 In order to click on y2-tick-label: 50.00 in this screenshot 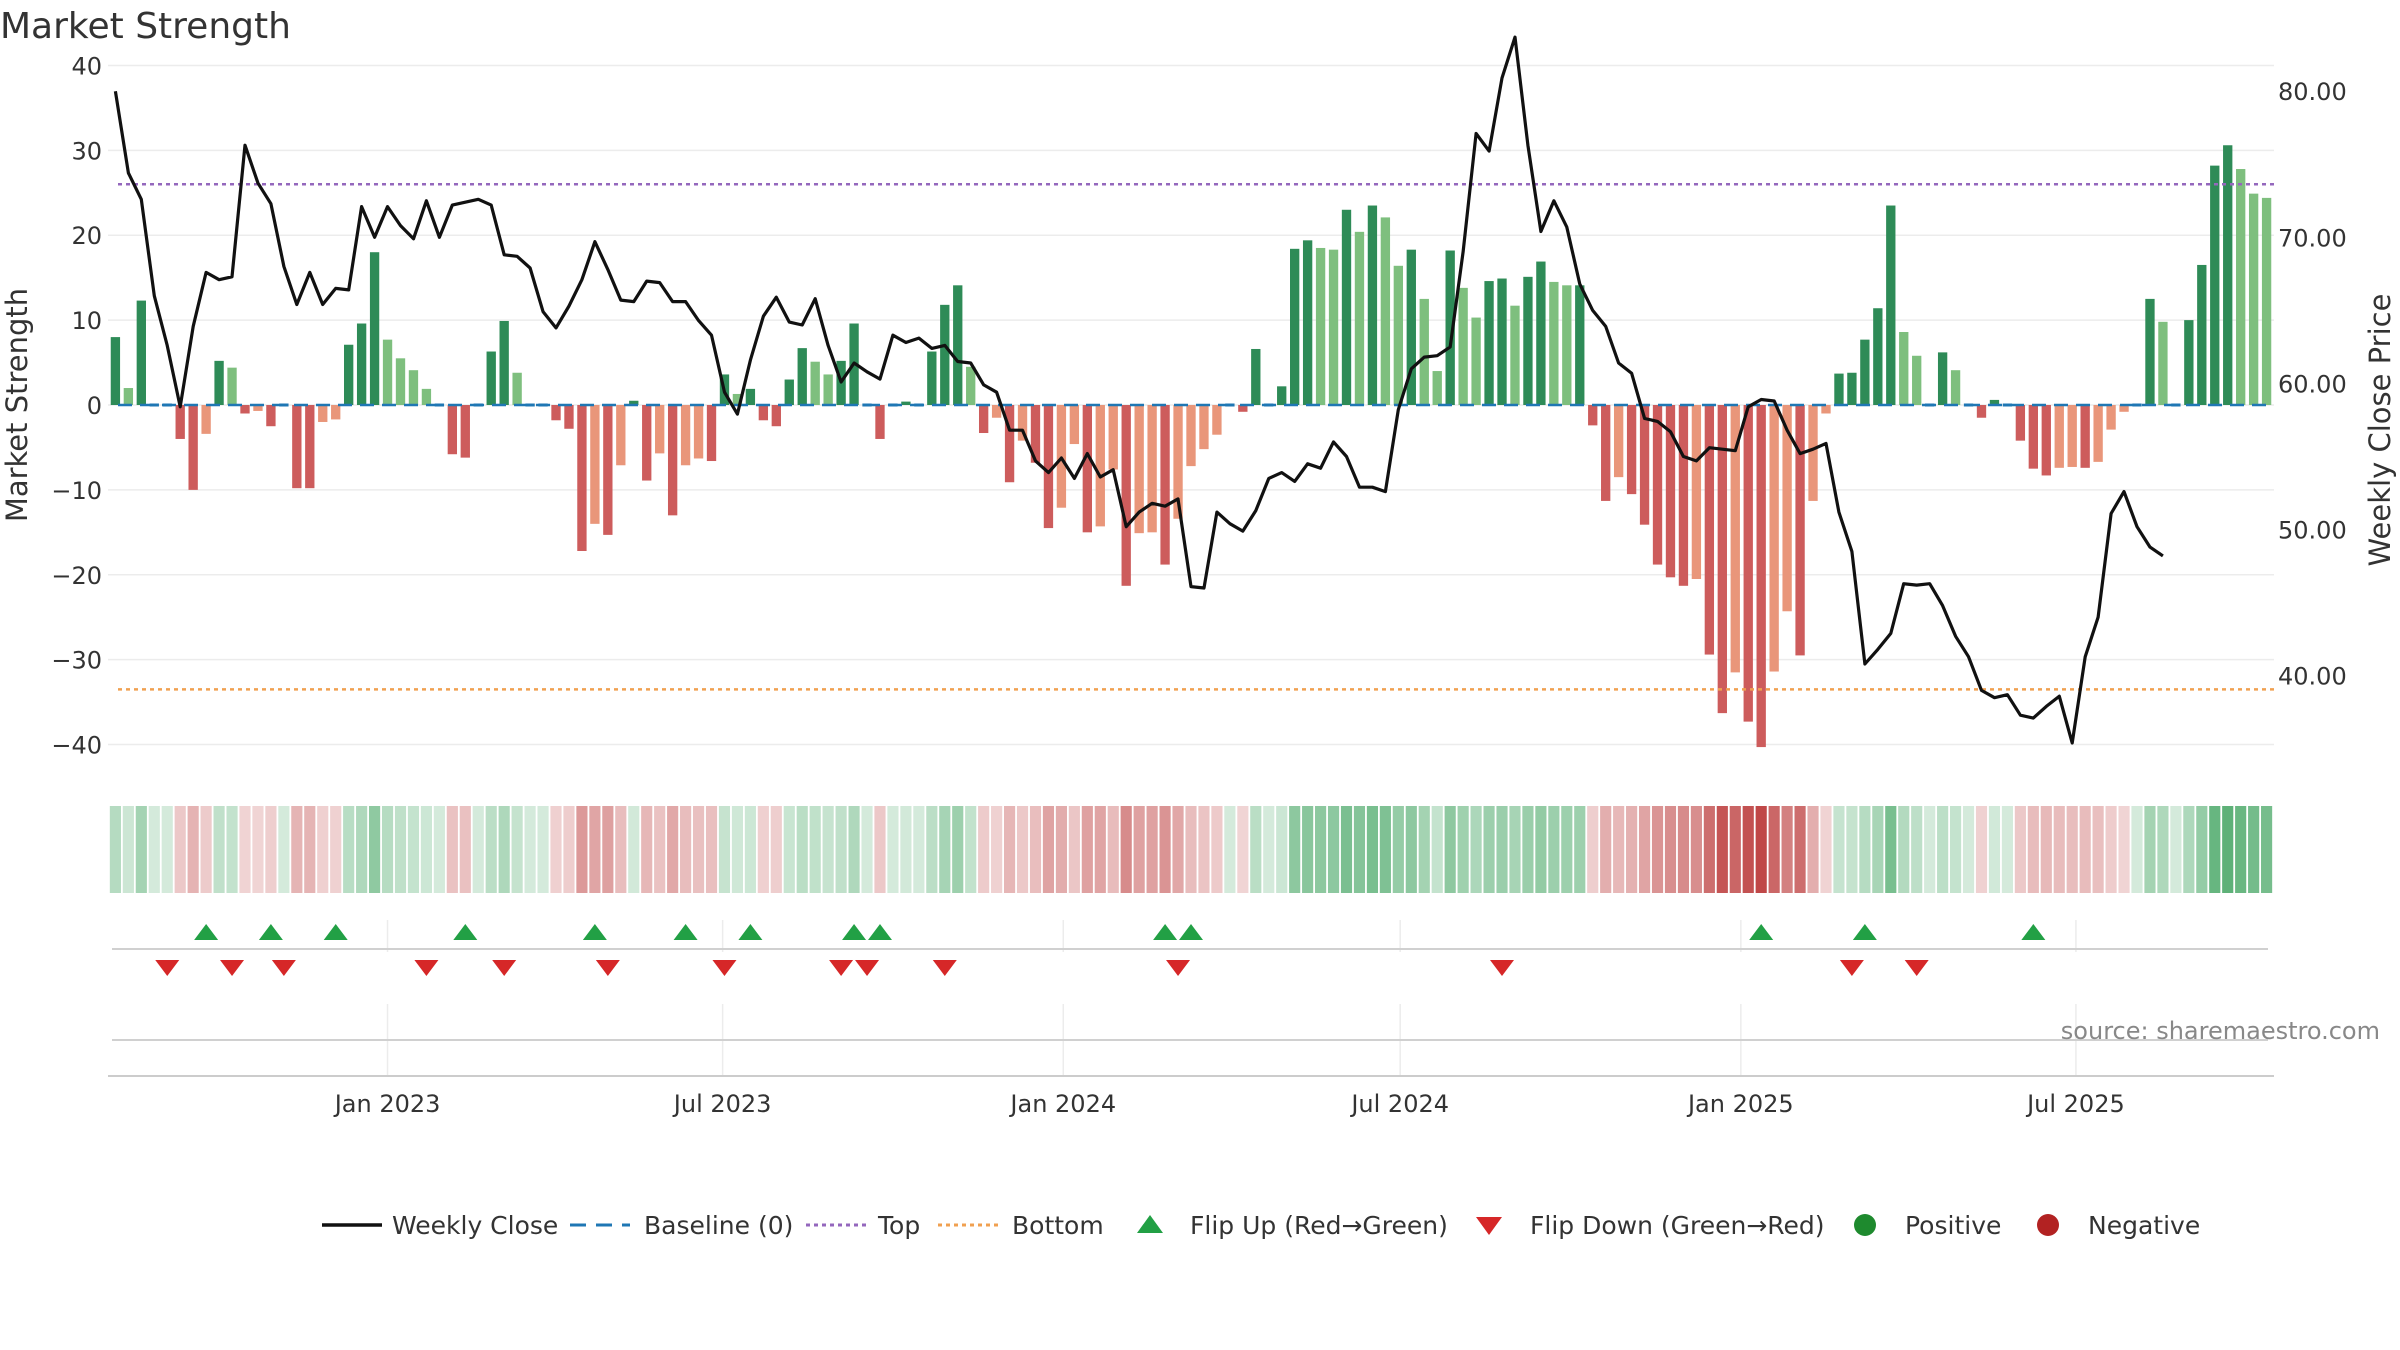, I will do `click(2312, 531)`.